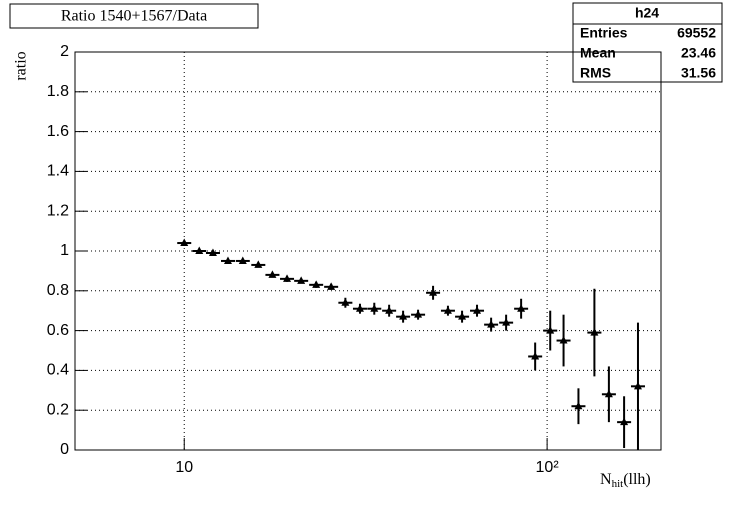  Describe the element at coordinates (21, 65) in the screenshot. I see `y-axis-label: ratio` at that location.